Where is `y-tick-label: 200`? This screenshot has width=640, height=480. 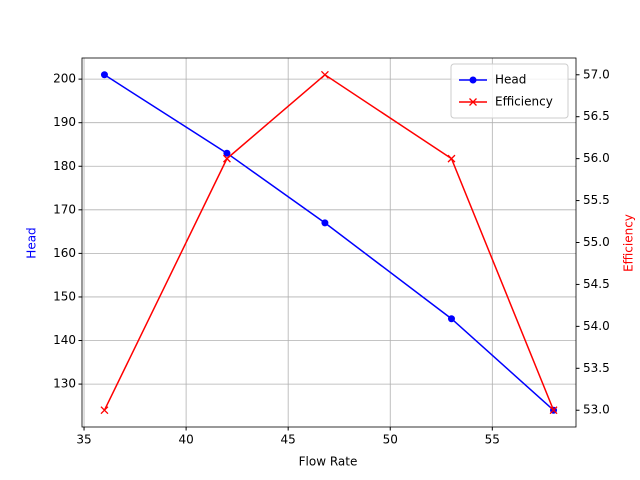
y-tick-label: 200 is located at coordinates (64, 79).